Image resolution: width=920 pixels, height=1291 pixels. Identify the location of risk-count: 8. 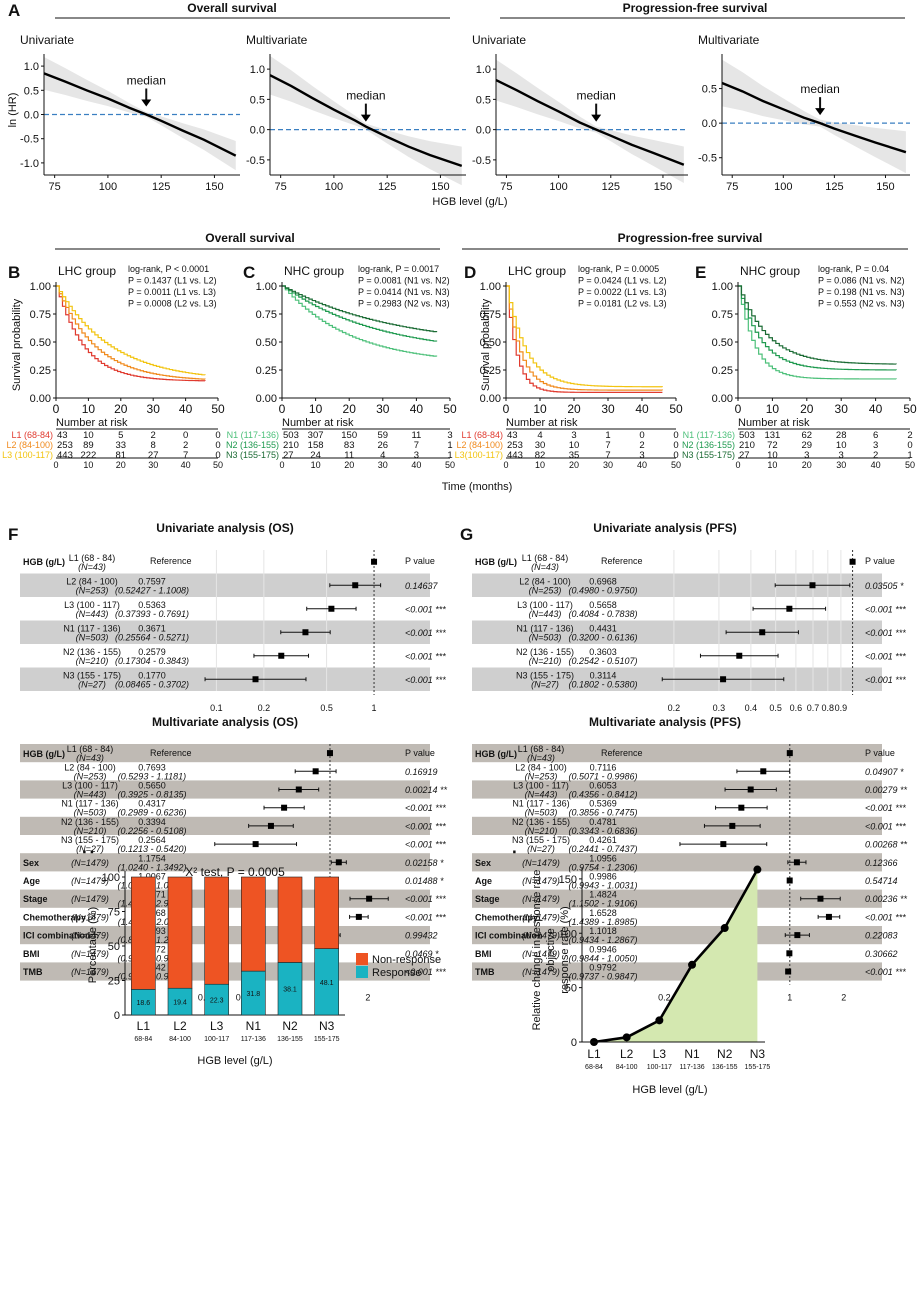
(153, 445).